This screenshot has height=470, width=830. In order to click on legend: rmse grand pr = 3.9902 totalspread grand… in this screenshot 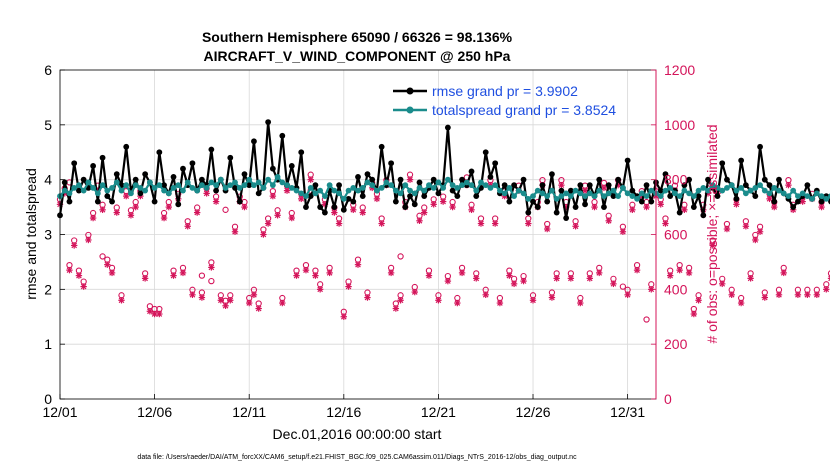, I will do `click(504, 100)`.